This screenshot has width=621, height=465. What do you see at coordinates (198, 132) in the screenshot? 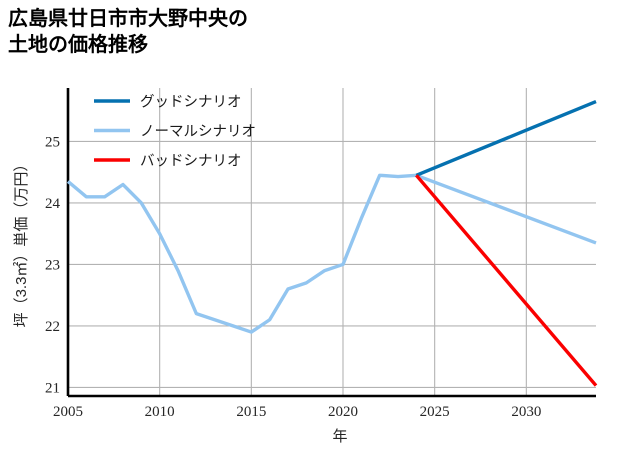
I see `legend-label-normal: ノーマルシナリオ` at bounding box center [198, 132].